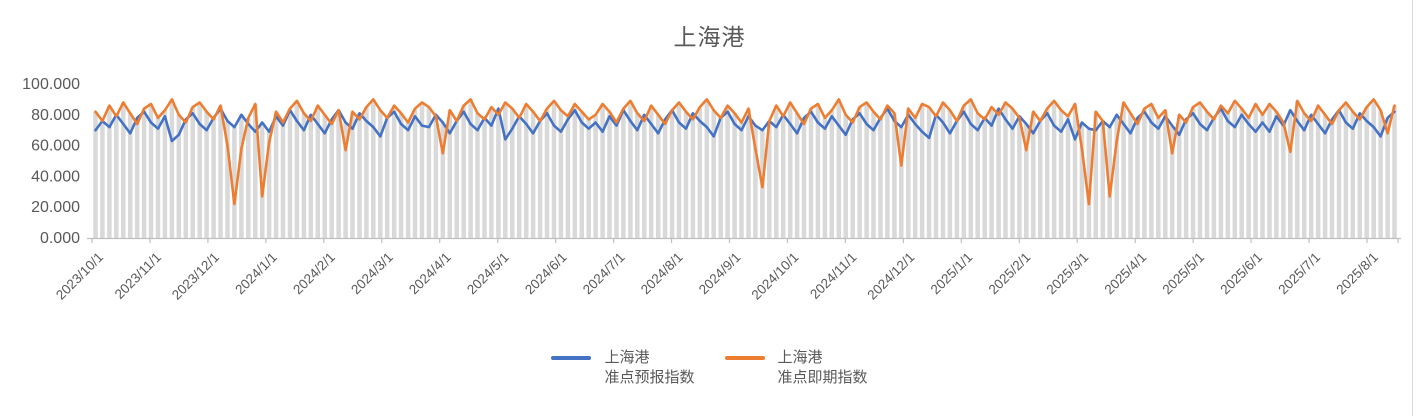 The height and width of the screenshot is (416, 1419). What do you see at coordinates (623, 368) in the screenshot?
I see `legend-item-forecast: 上海港 准点预报指数` at bounding box center [623, 368].